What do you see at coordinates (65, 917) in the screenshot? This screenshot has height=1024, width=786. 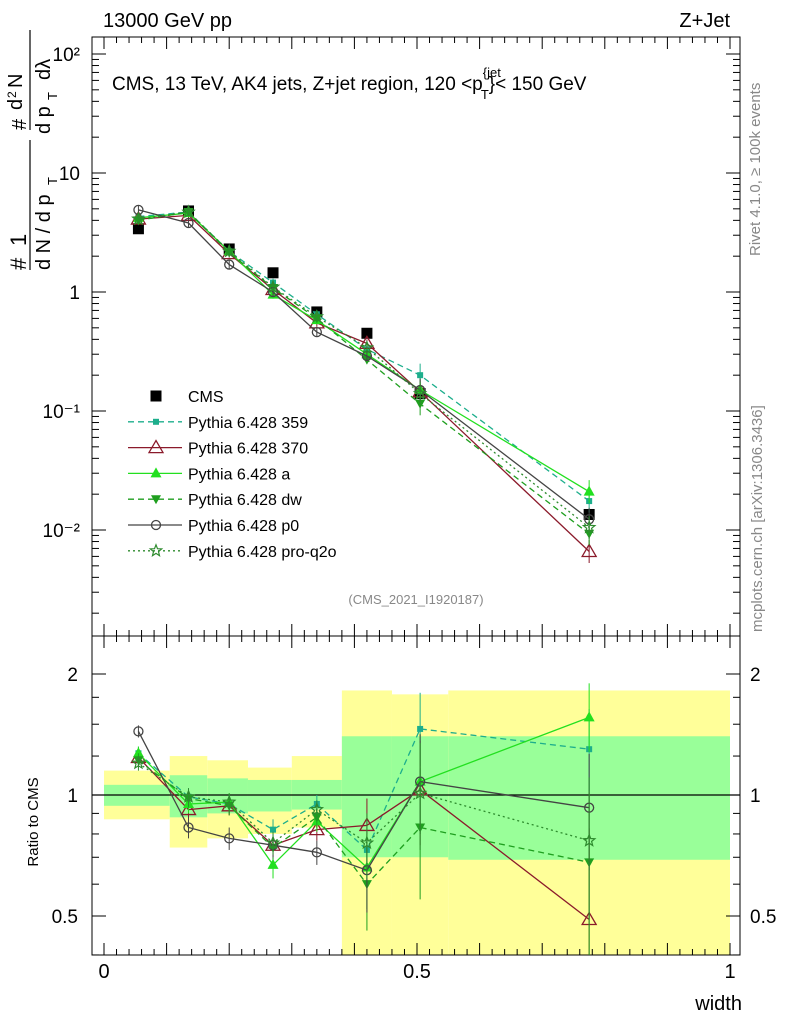 I see `ratio-y-tick-label: 0.5` at bounding box center [65, 917].